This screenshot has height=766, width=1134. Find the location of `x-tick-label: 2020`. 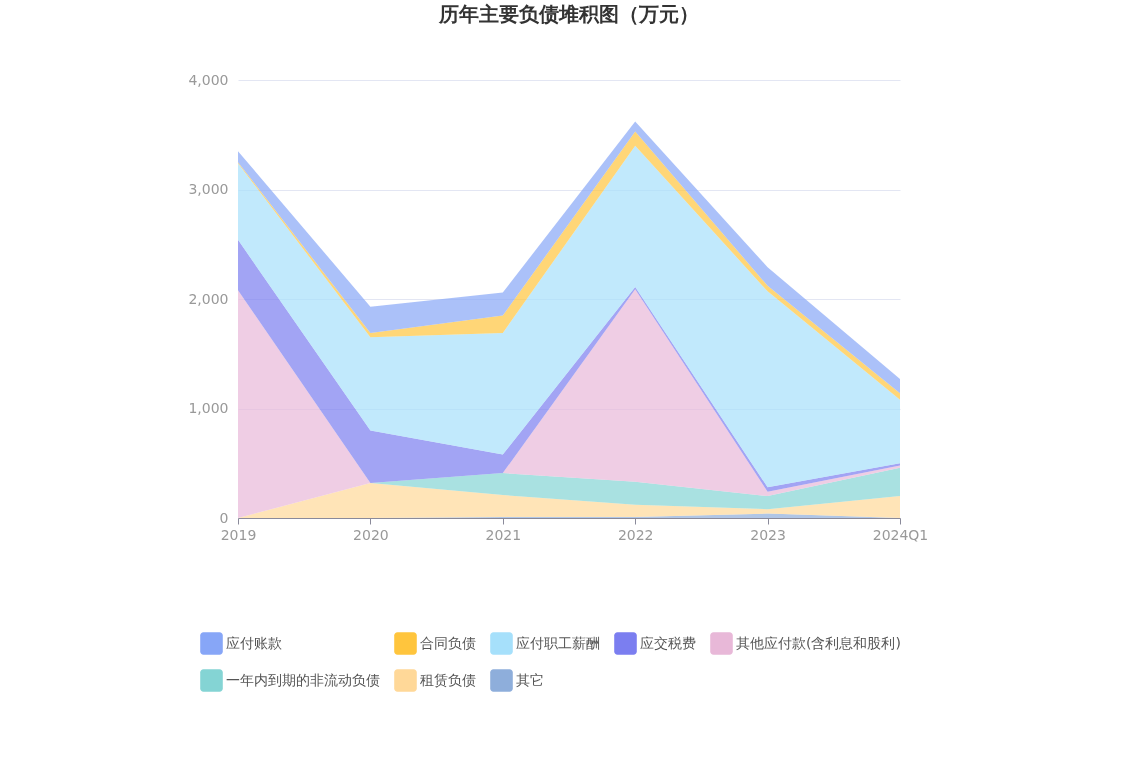

x-tick-label: 2020 is located at coordinates (371, 534).